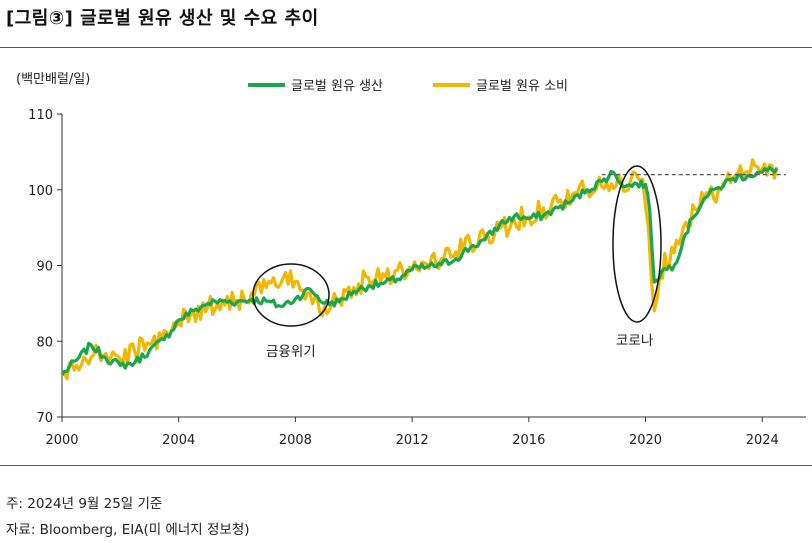 The image size is (812, 543). I want to click on source-note: 자료: Bloomberg, EIA(미 에너지 정보청), so click(128, 530).